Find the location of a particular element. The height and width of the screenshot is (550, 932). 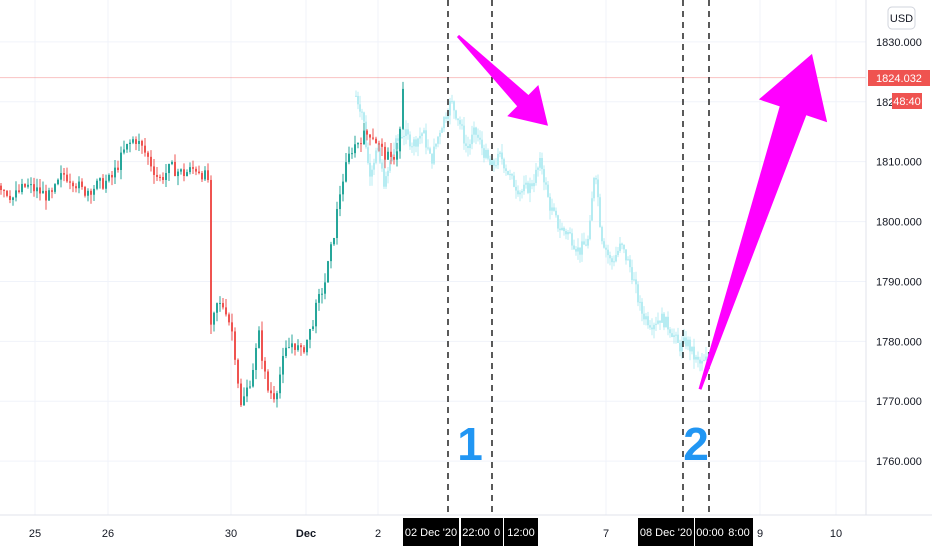

arrow-up is located at coordinates (763, 221).